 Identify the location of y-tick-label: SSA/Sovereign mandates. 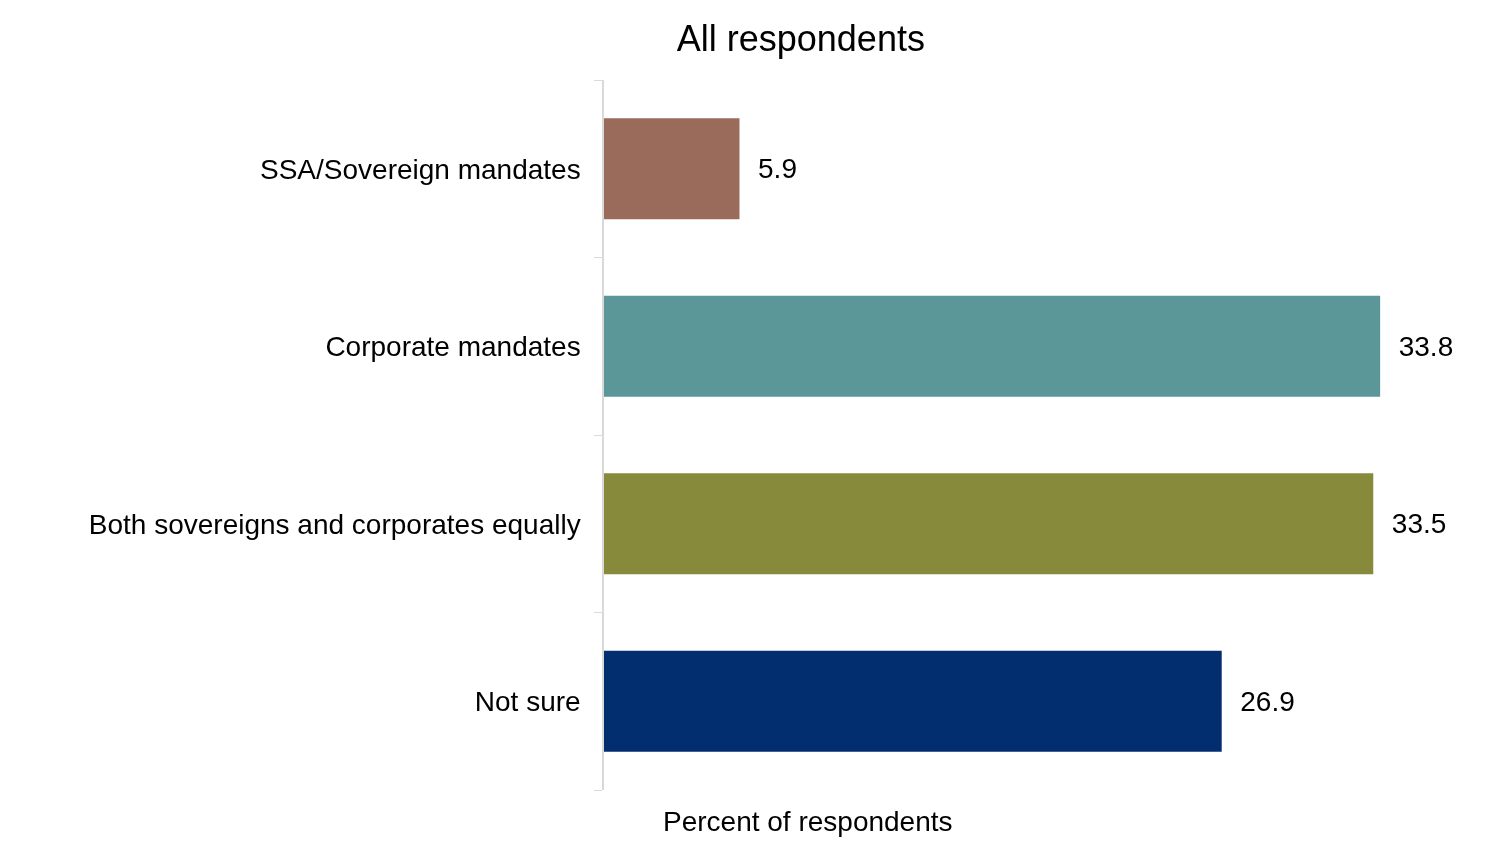
(420, 169).